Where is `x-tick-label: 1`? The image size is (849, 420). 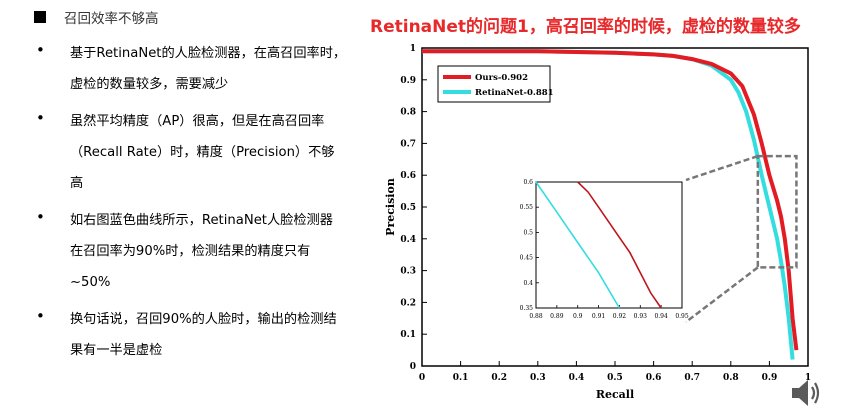 x-tick-label: 1 is located at coordinates (808, 378).